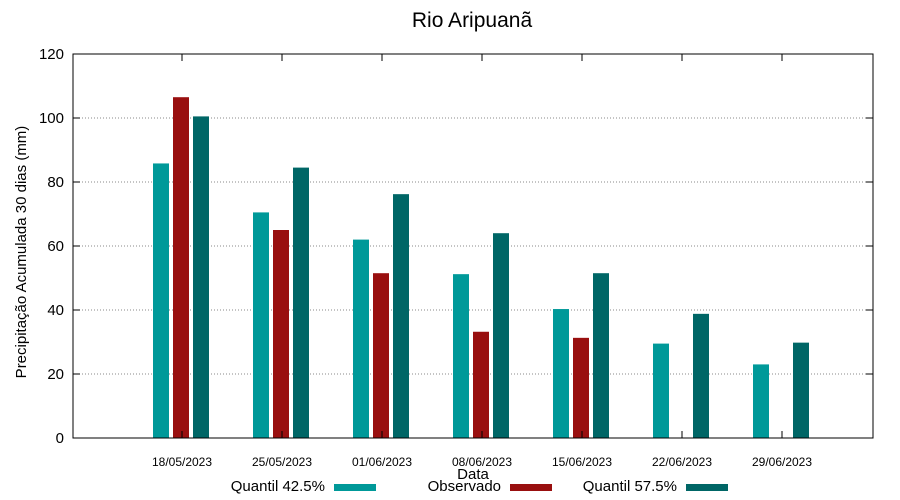  What do you see at coordinates (601, 355) in the screenshot?
I see `bar-quantil-57-5--4` at bounding box center [601, 355].